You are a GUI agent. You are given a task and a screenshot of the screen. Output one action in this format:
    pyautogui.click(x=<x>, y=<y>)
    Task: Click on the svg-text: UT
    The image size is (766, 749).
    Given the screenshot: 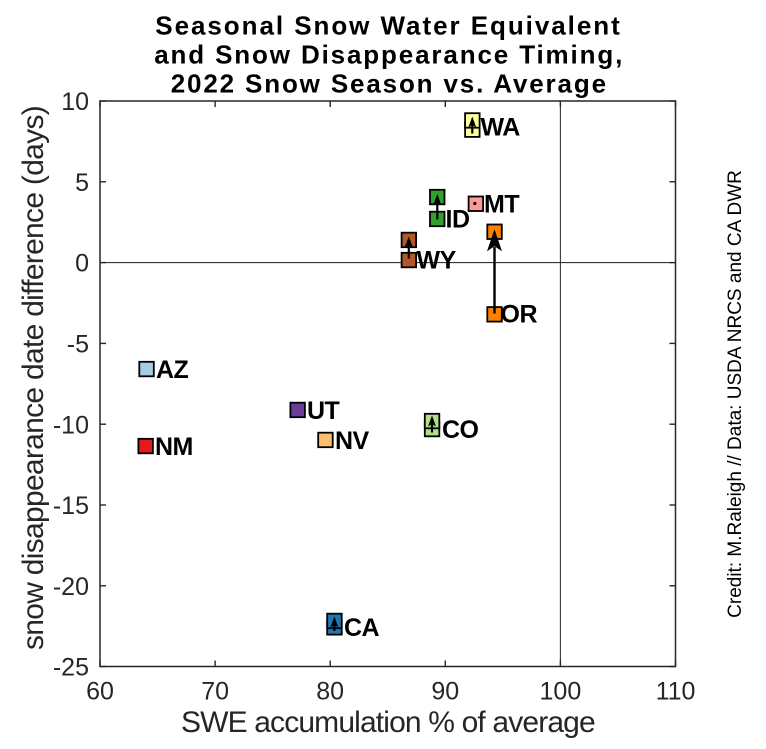 What is the action you would take?
    pyautogui.click(x=323, y=411)
    